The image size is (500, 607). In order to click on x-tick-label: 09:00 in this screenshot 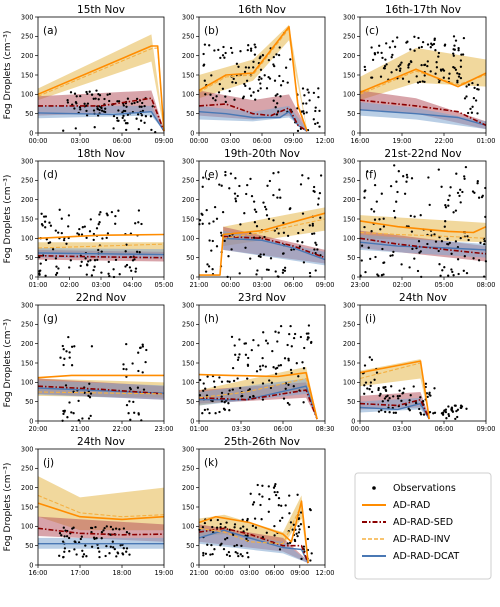, I will do `click(485, 429)`.